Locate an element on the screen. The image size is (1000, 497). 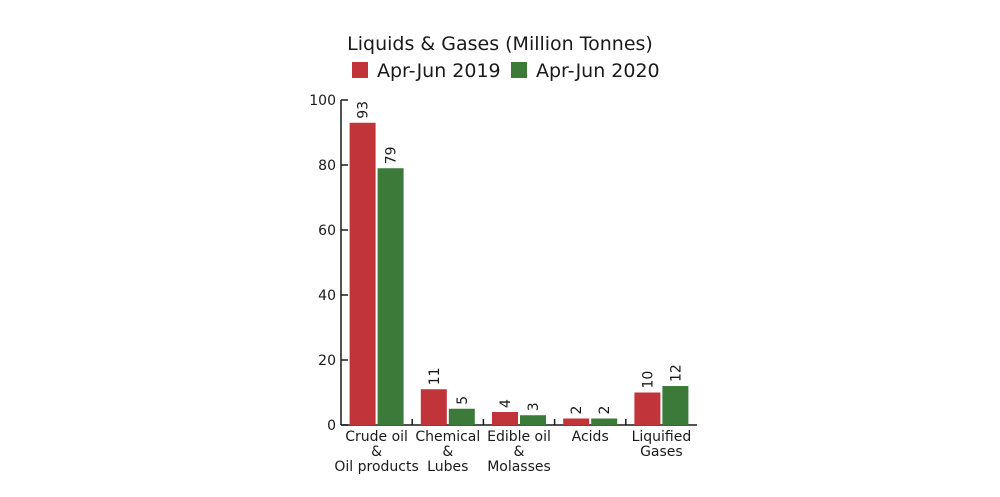
data-label: 5 is located at coordinates (463, 400).